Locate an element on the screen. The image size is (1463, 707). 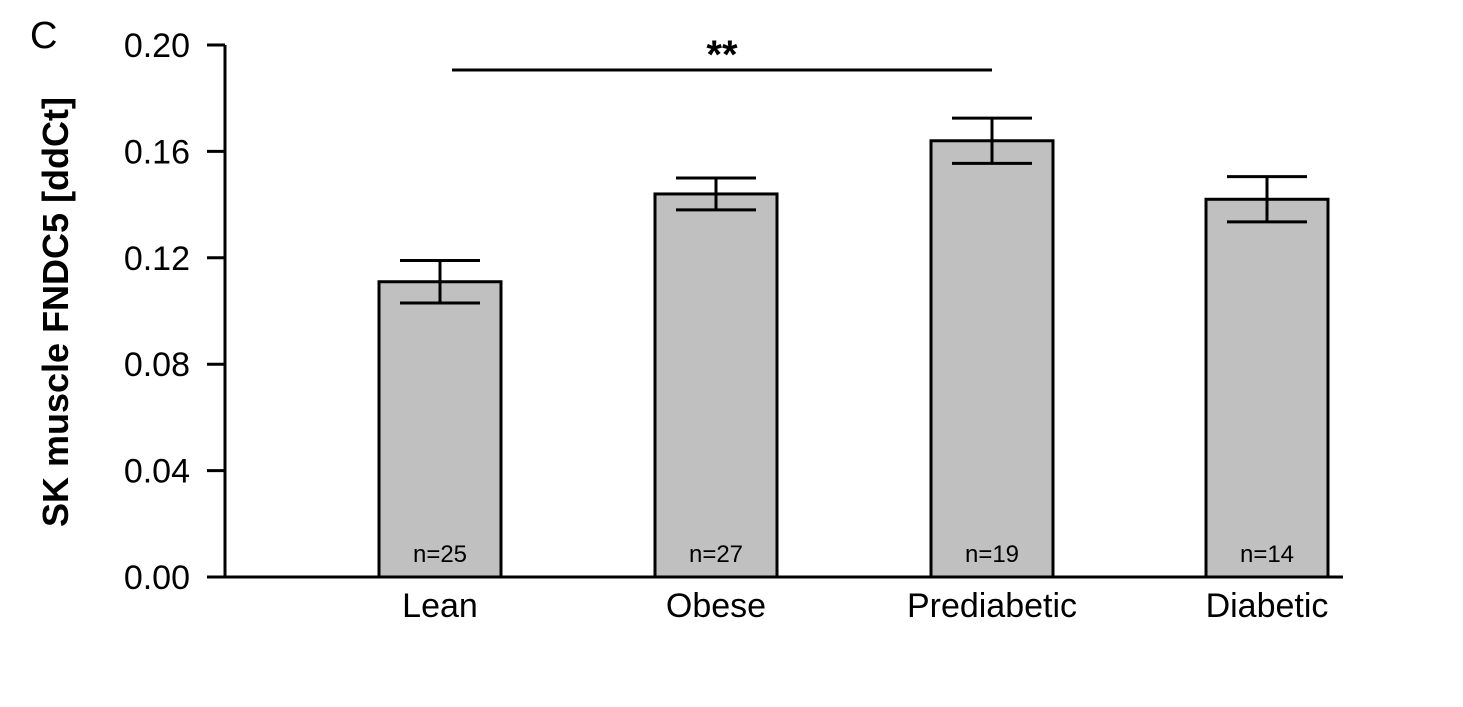
y-axis-label: SK muscle FNDC5 [ddCt] is located at coordinates (55, 312).